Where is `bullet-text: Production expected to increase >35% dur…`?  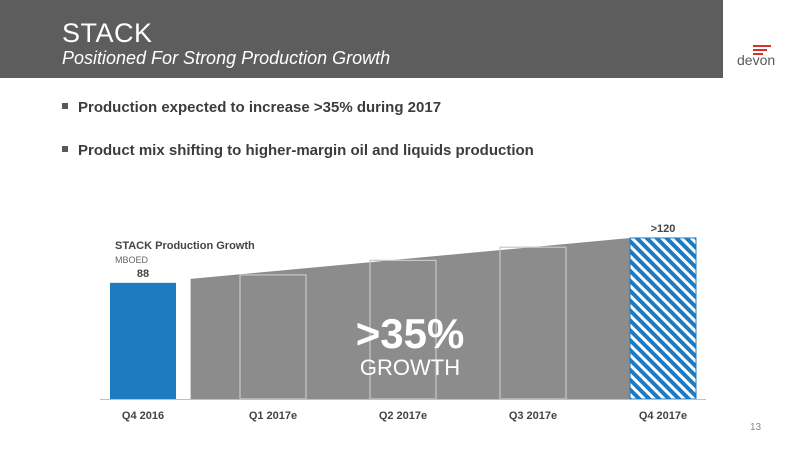 bullet-text: Production expected to increase >35% dur… is located at coordinates (260, 107).